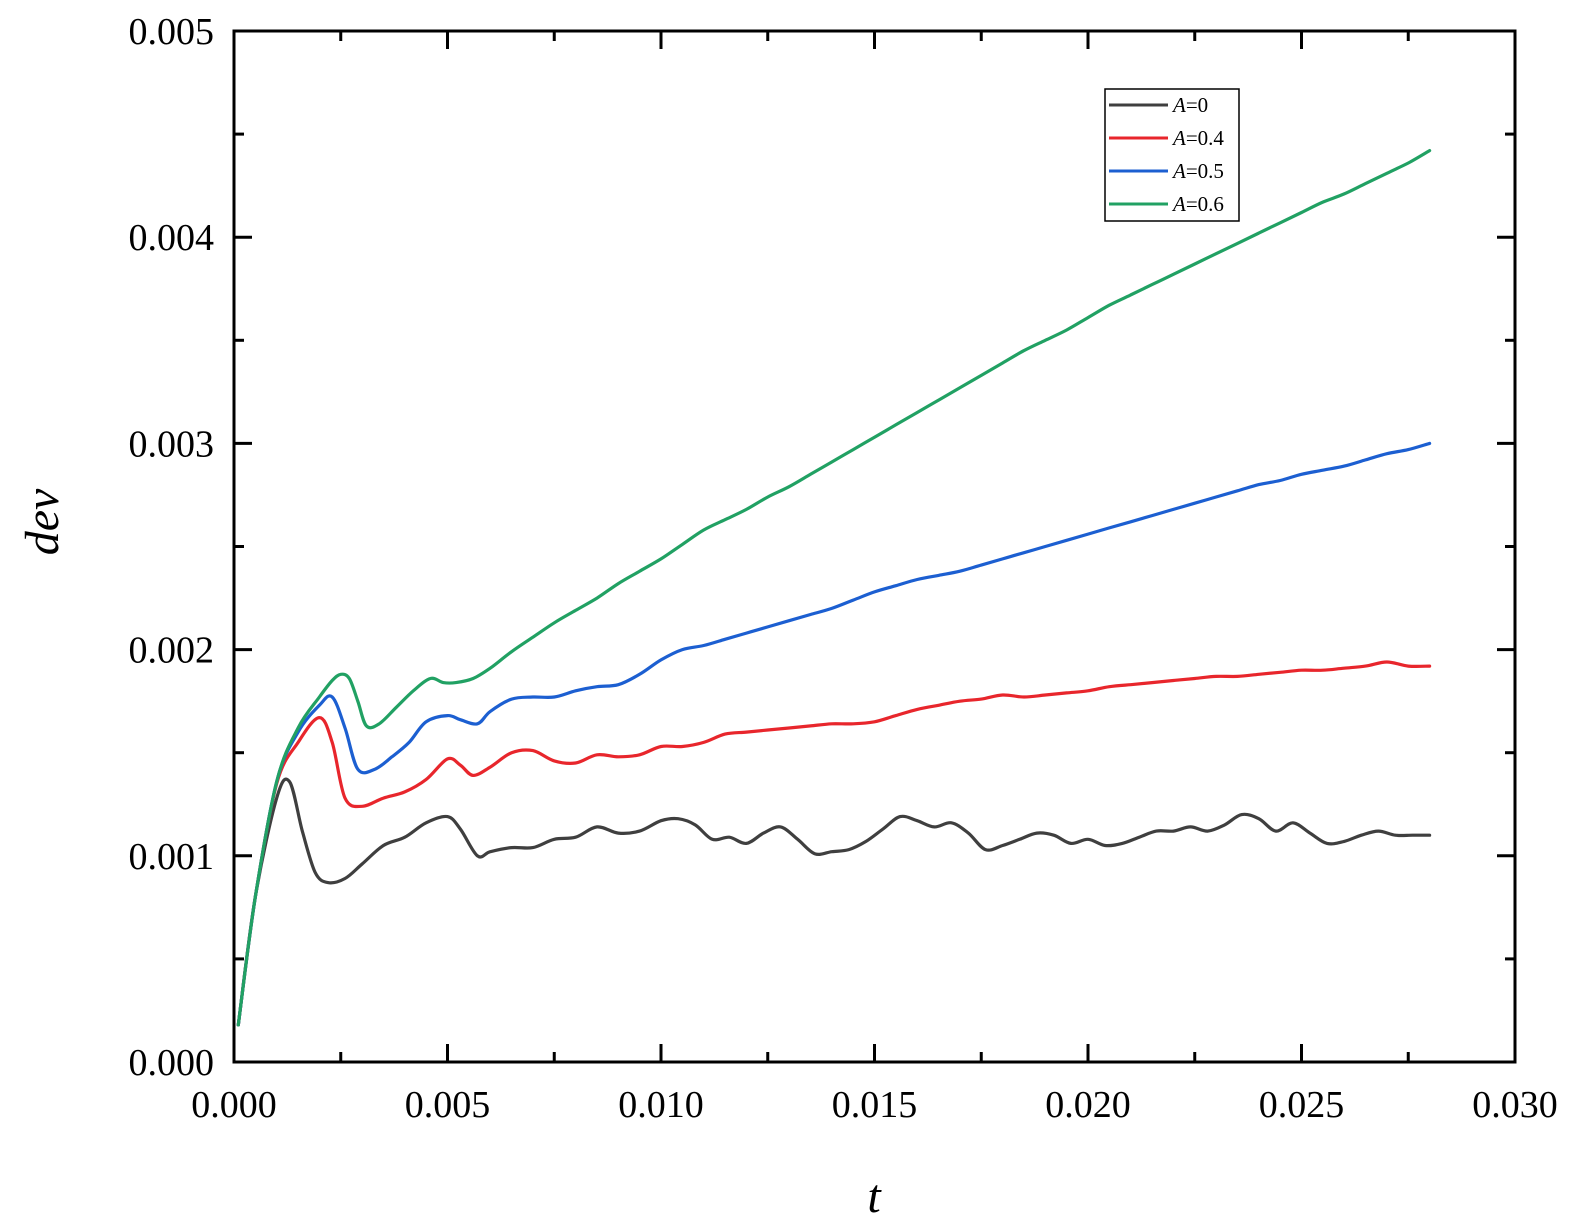  I want to click on legend-label-3: A=0.6, so click(1197, 204).